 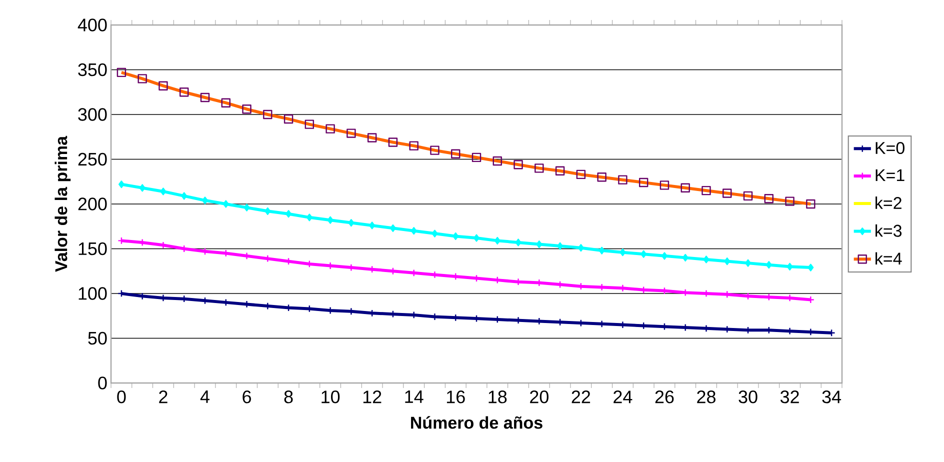 What do you see at coordinates (92, 114) in the screenshot?
I see `y-tick-label: 300` at bounding box center [92, 114].